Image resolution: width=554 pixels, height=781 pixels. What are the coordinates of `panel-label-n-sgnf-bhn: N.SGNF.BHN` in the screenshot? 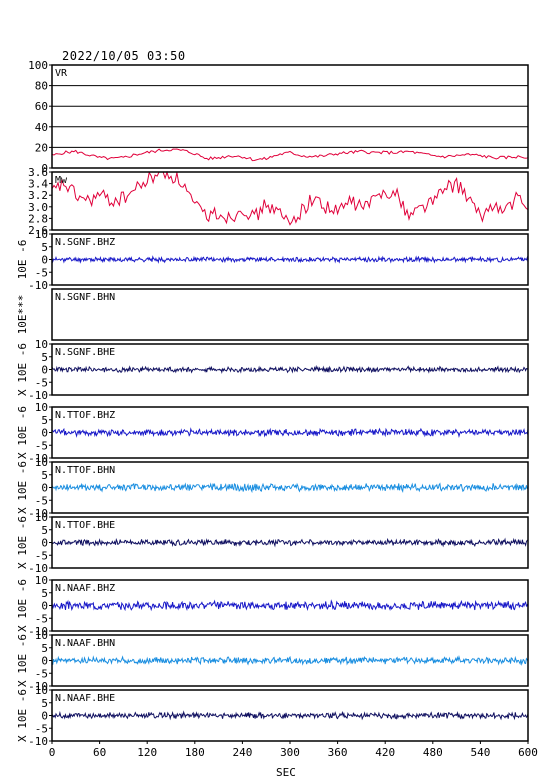 It's located at (85, 297).